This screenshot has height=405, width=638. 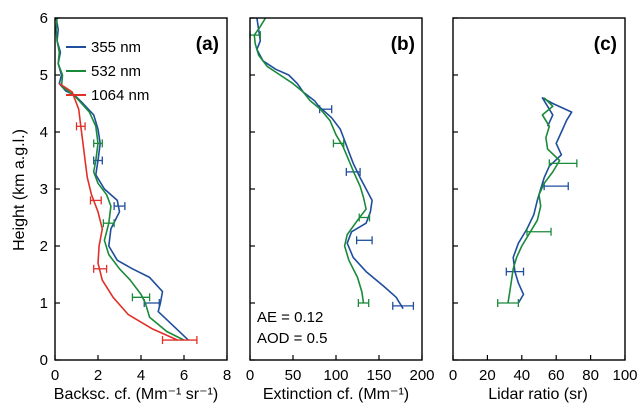 What do you see at coordinates (120, 95) in the screenshot?
I see `legend-entry-1064: 1064 nm` at bounding box center [120, 95].